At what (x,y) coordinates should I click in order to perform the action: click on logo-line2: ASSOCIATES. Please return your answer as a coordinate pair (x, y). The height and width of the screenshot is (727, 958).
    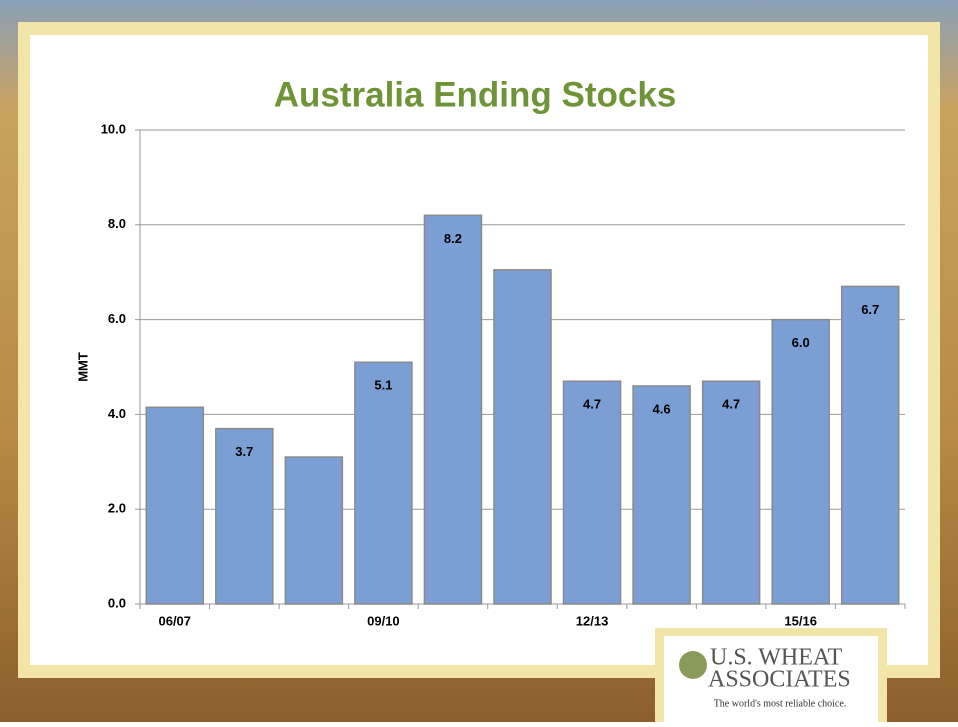
    Looking at the image, I should click on (779, 680).